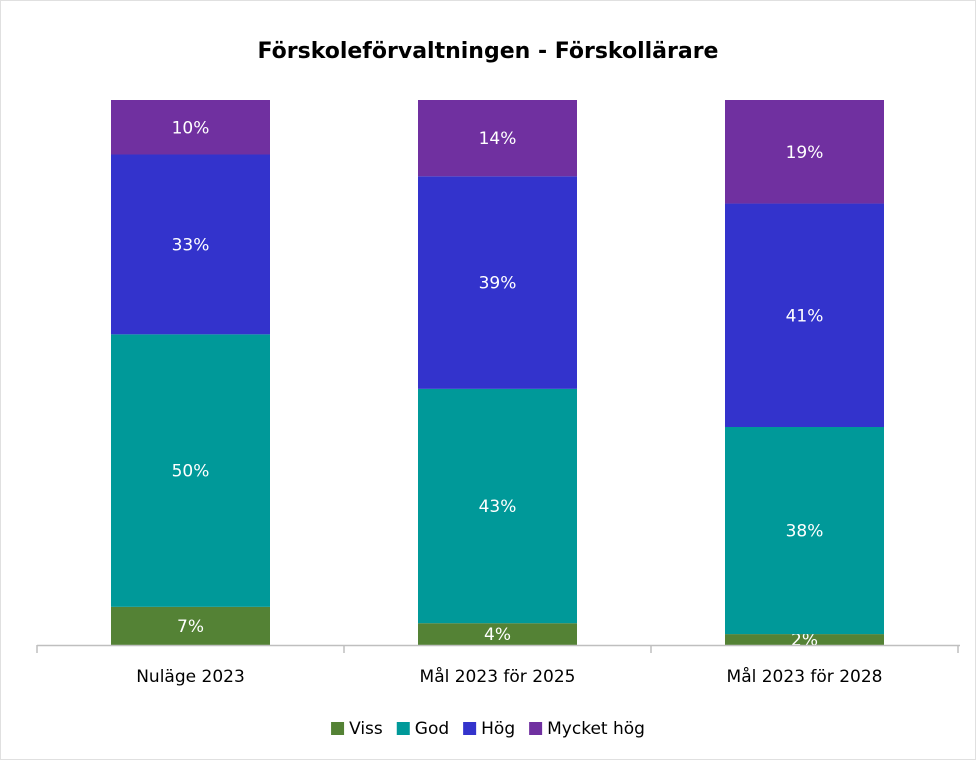 The height and width of the screenshot is (760, 976). Describe the element at coordinates (488, 51) in the screenshot. I see `chart-title: Förskoleförvaltningen - Förskollärare` at that location.